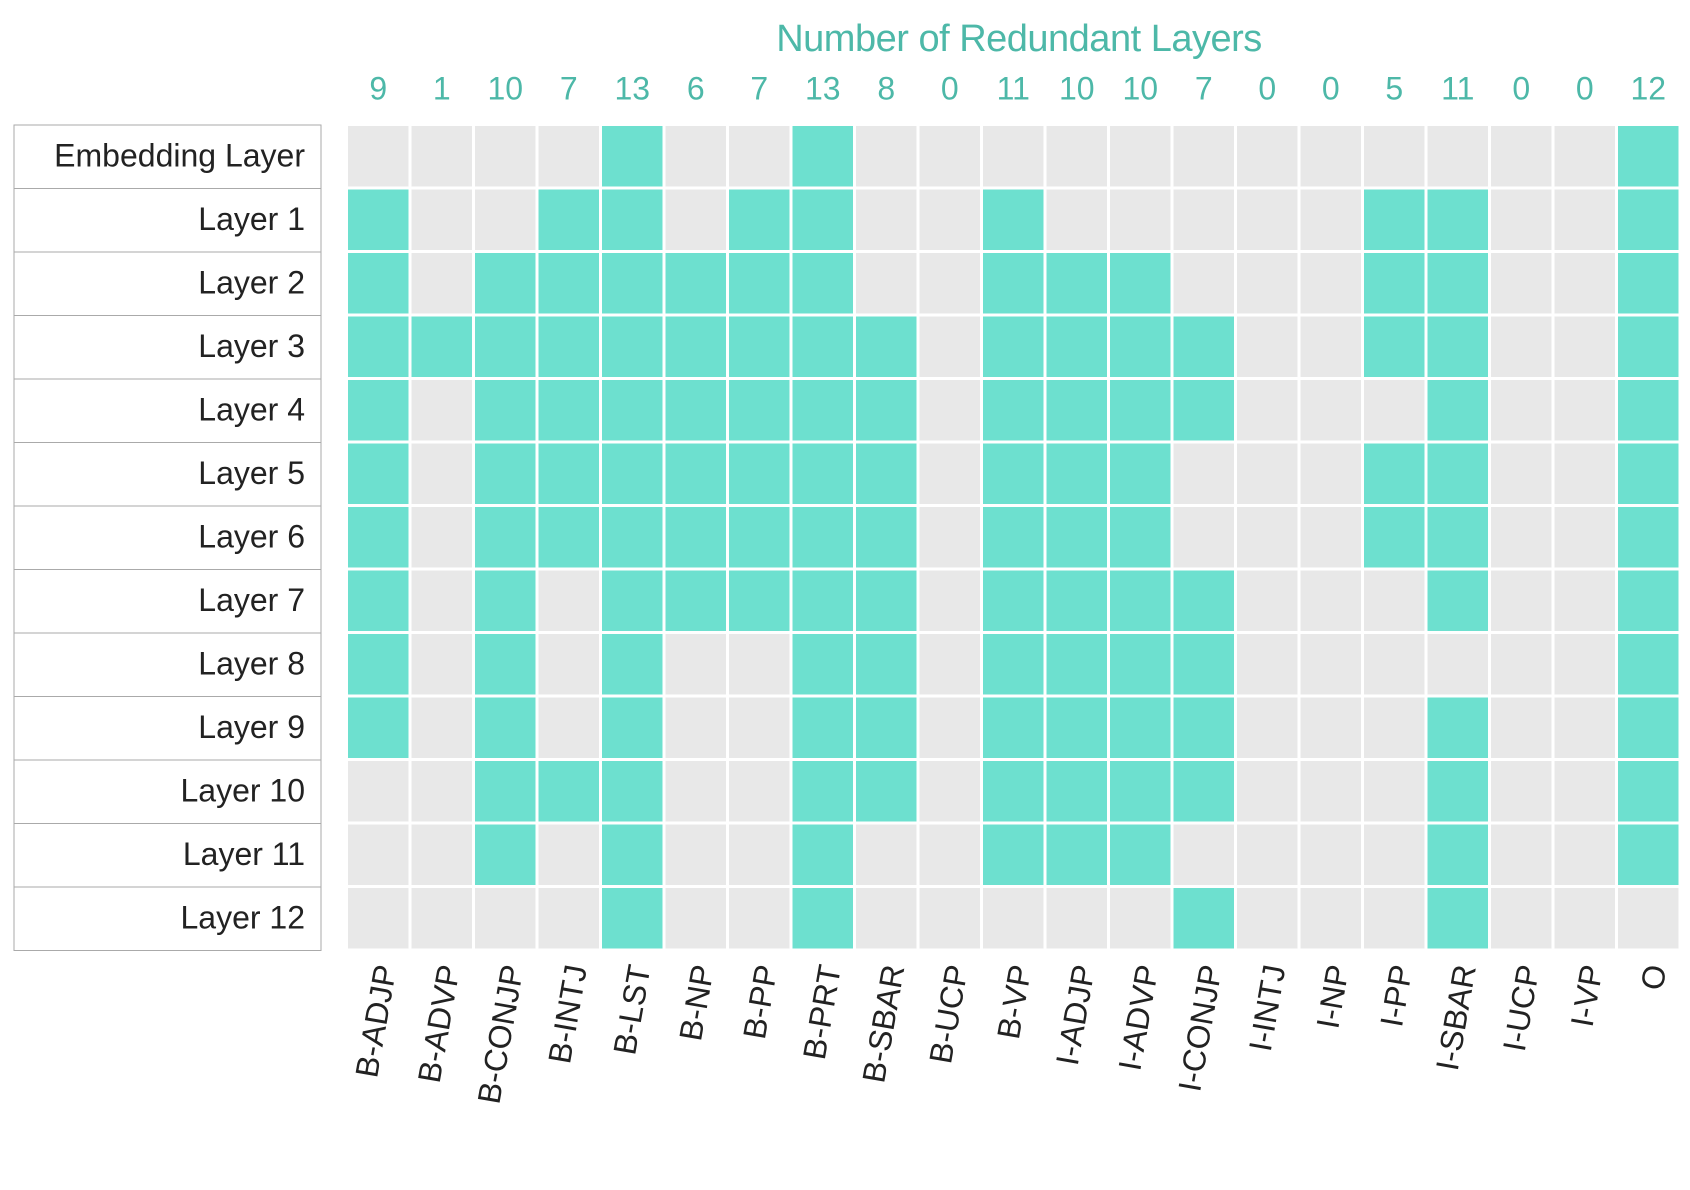 Image resolution: width=1690 pixels, height=1190 pixels. I want to click on column-label-b-sbar: B-SBAR, so click(883, 1024).